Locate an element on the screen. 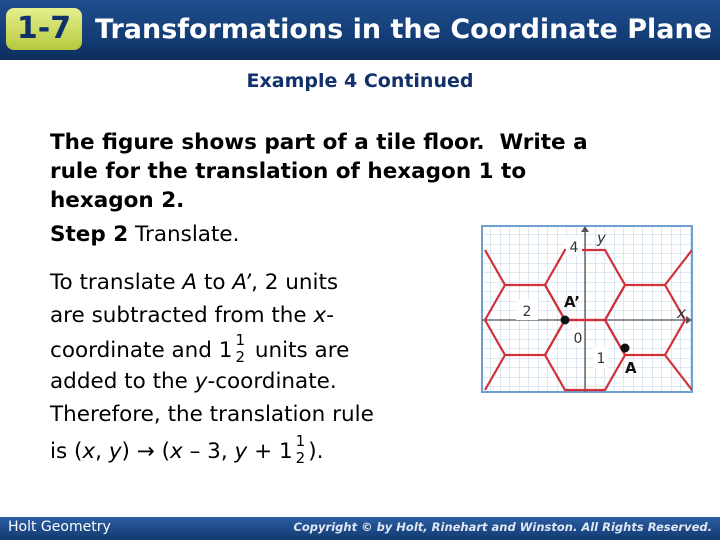  graph: 2 4 y x 0 1 A’ A is located at coordinates (587, 309).